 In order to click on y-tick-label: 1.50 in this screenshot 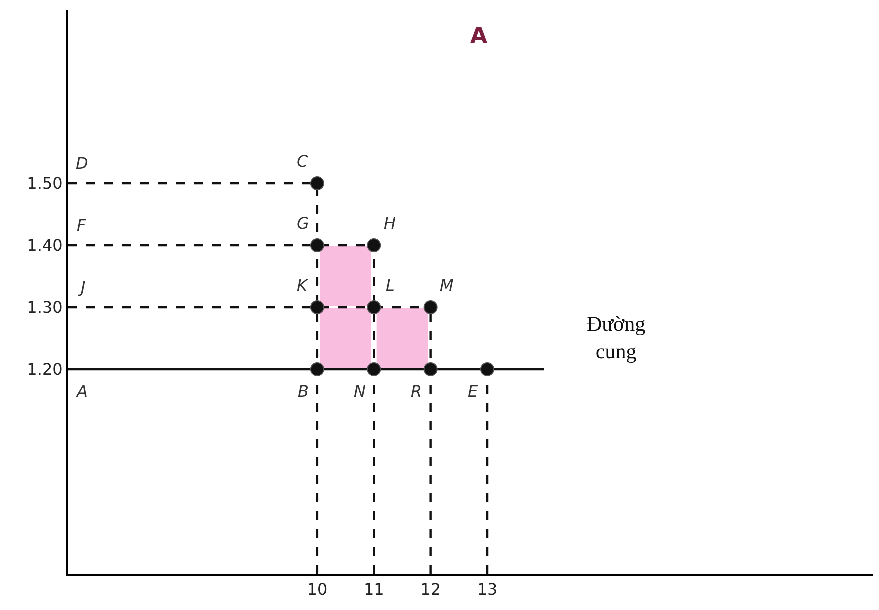, I will do `click(45, 184)`.